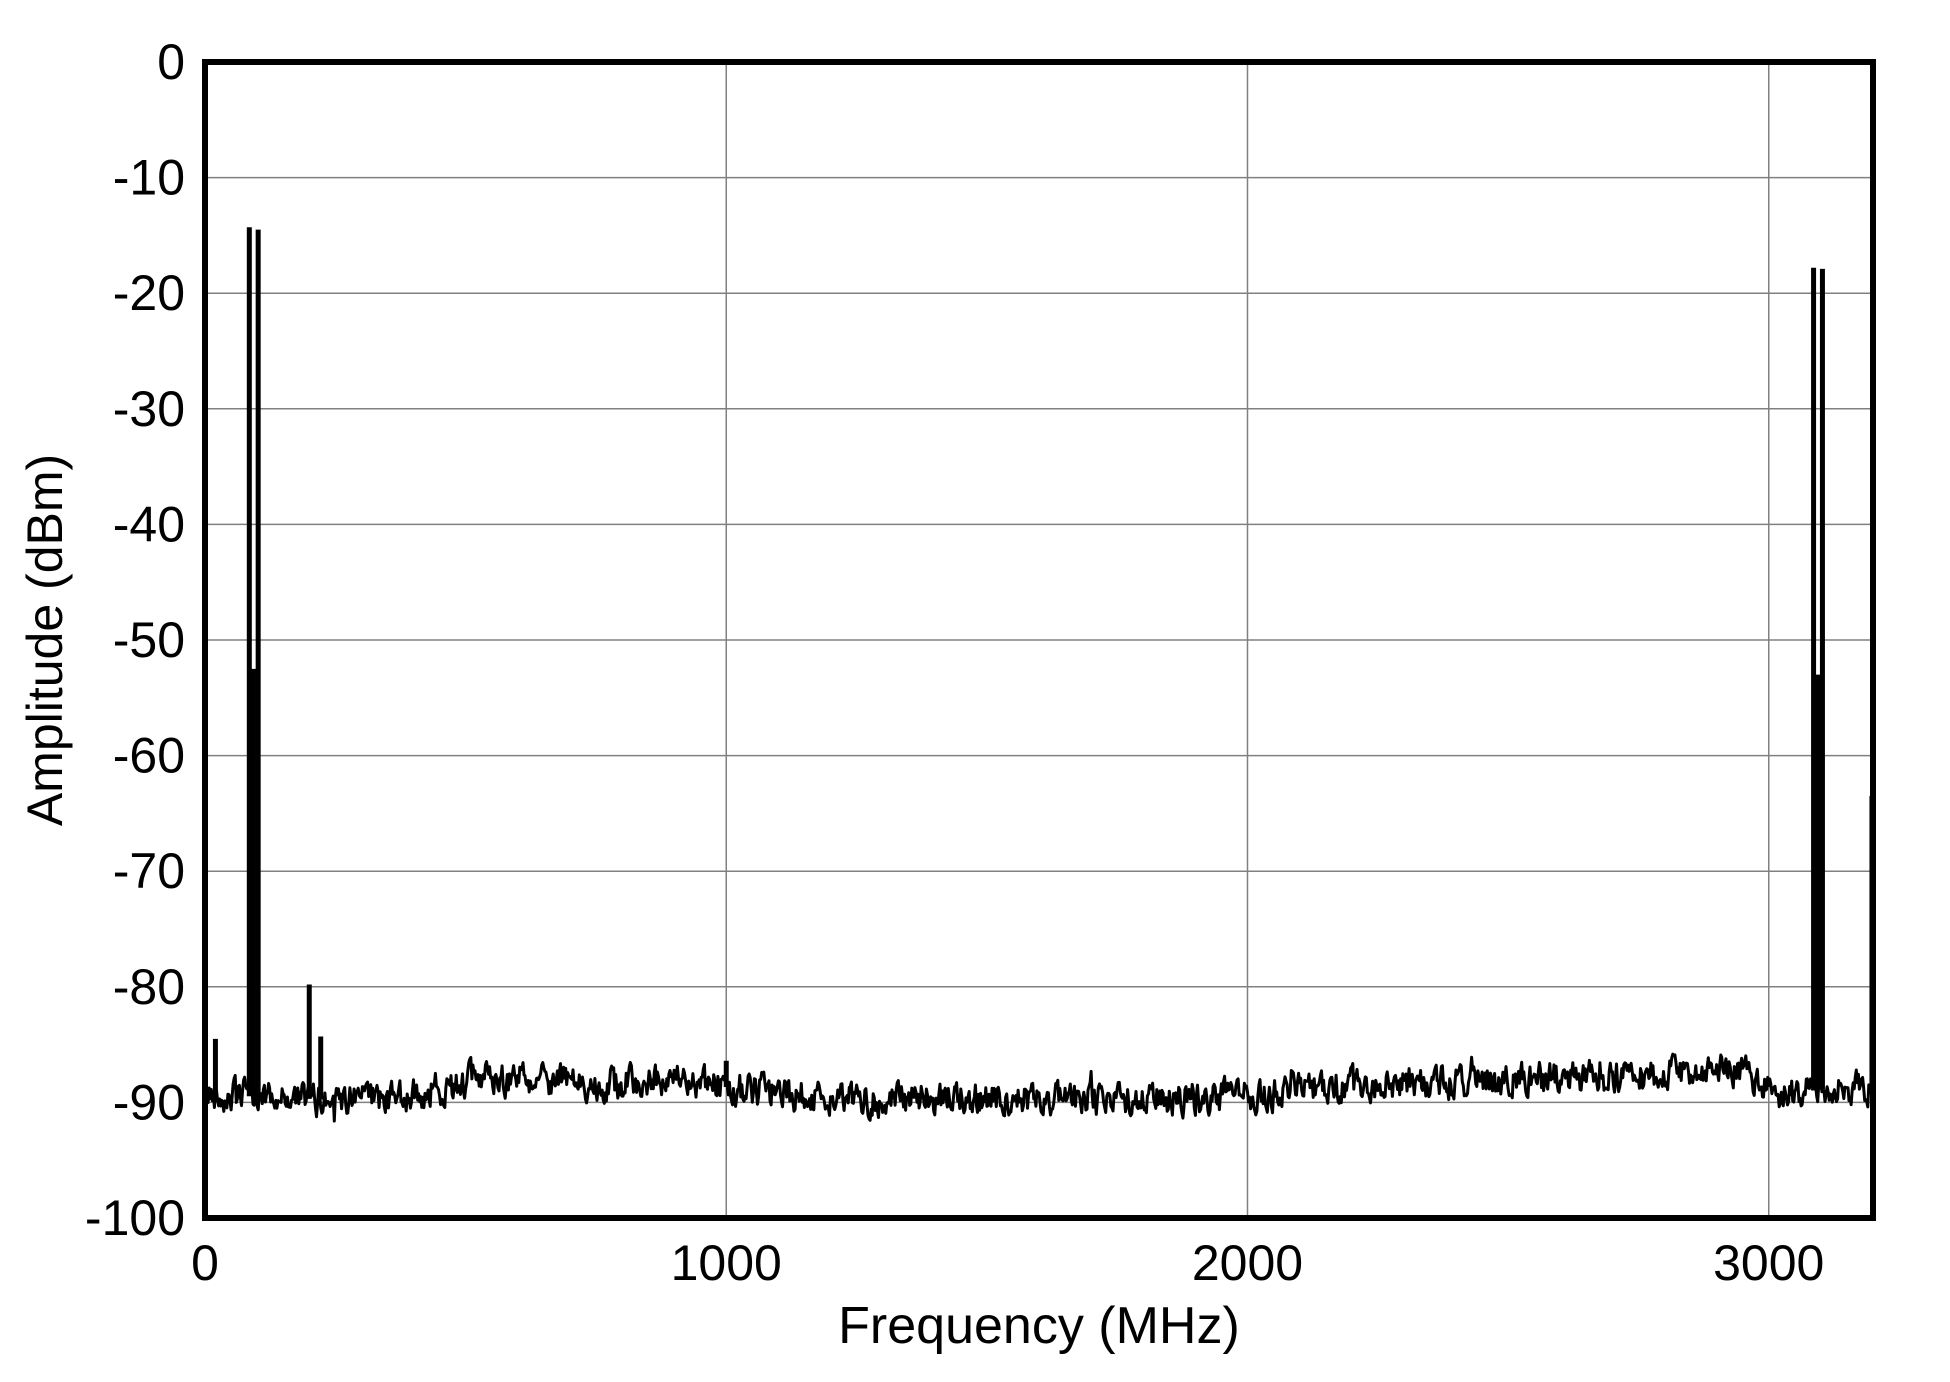 The height and width of the screenshot is (1382, 1950). I want to click on svg-text: 1000, so click(726, 1263).